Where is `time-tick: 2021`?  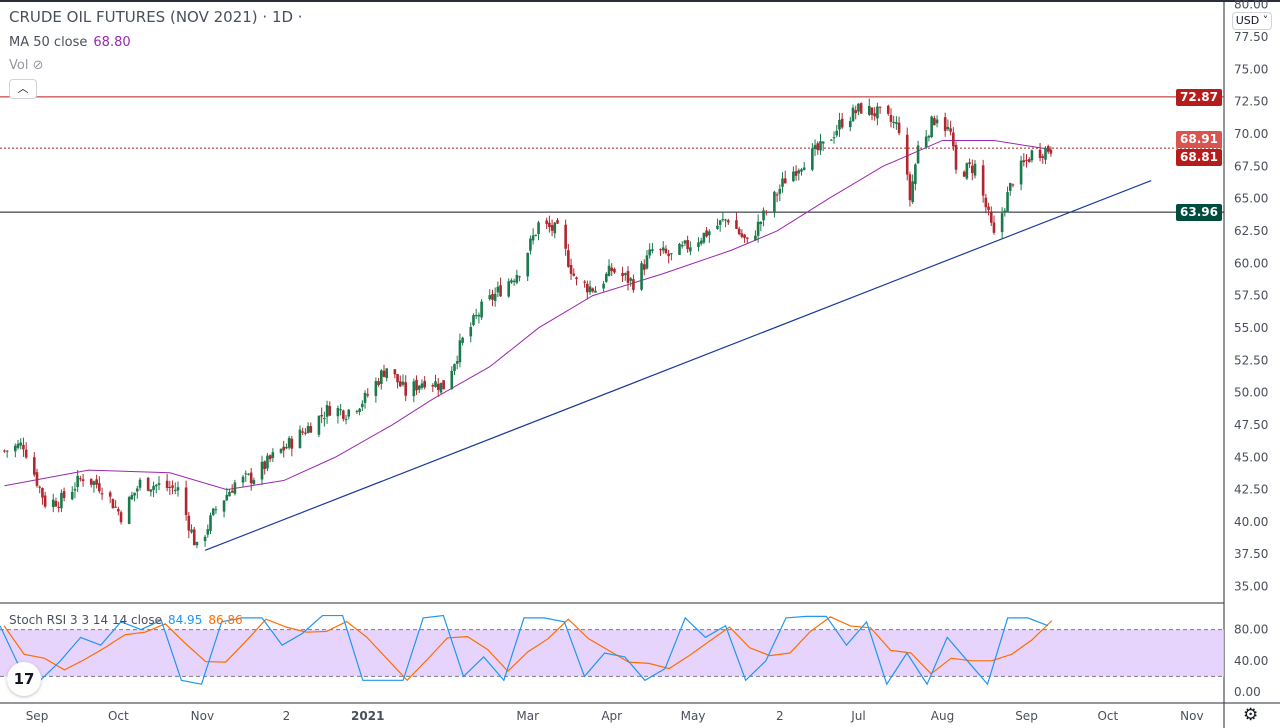 time-tick: 2021 is located at coordinates (367, 716).